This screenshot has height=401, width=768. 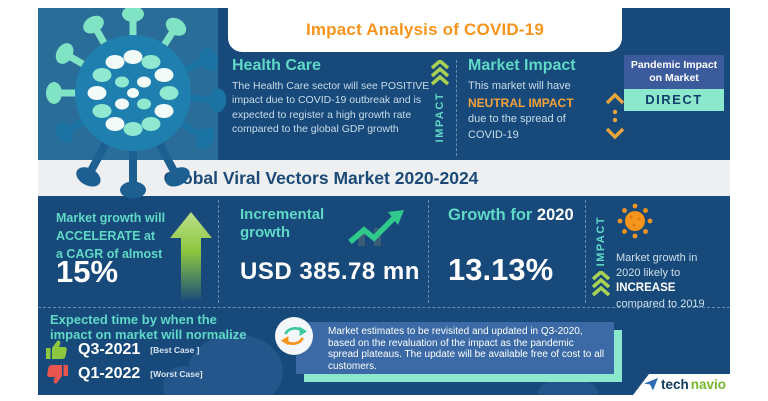 I want to click on best-case-row: Q3-2021 [Best Case ], so click(x=122, y=350).